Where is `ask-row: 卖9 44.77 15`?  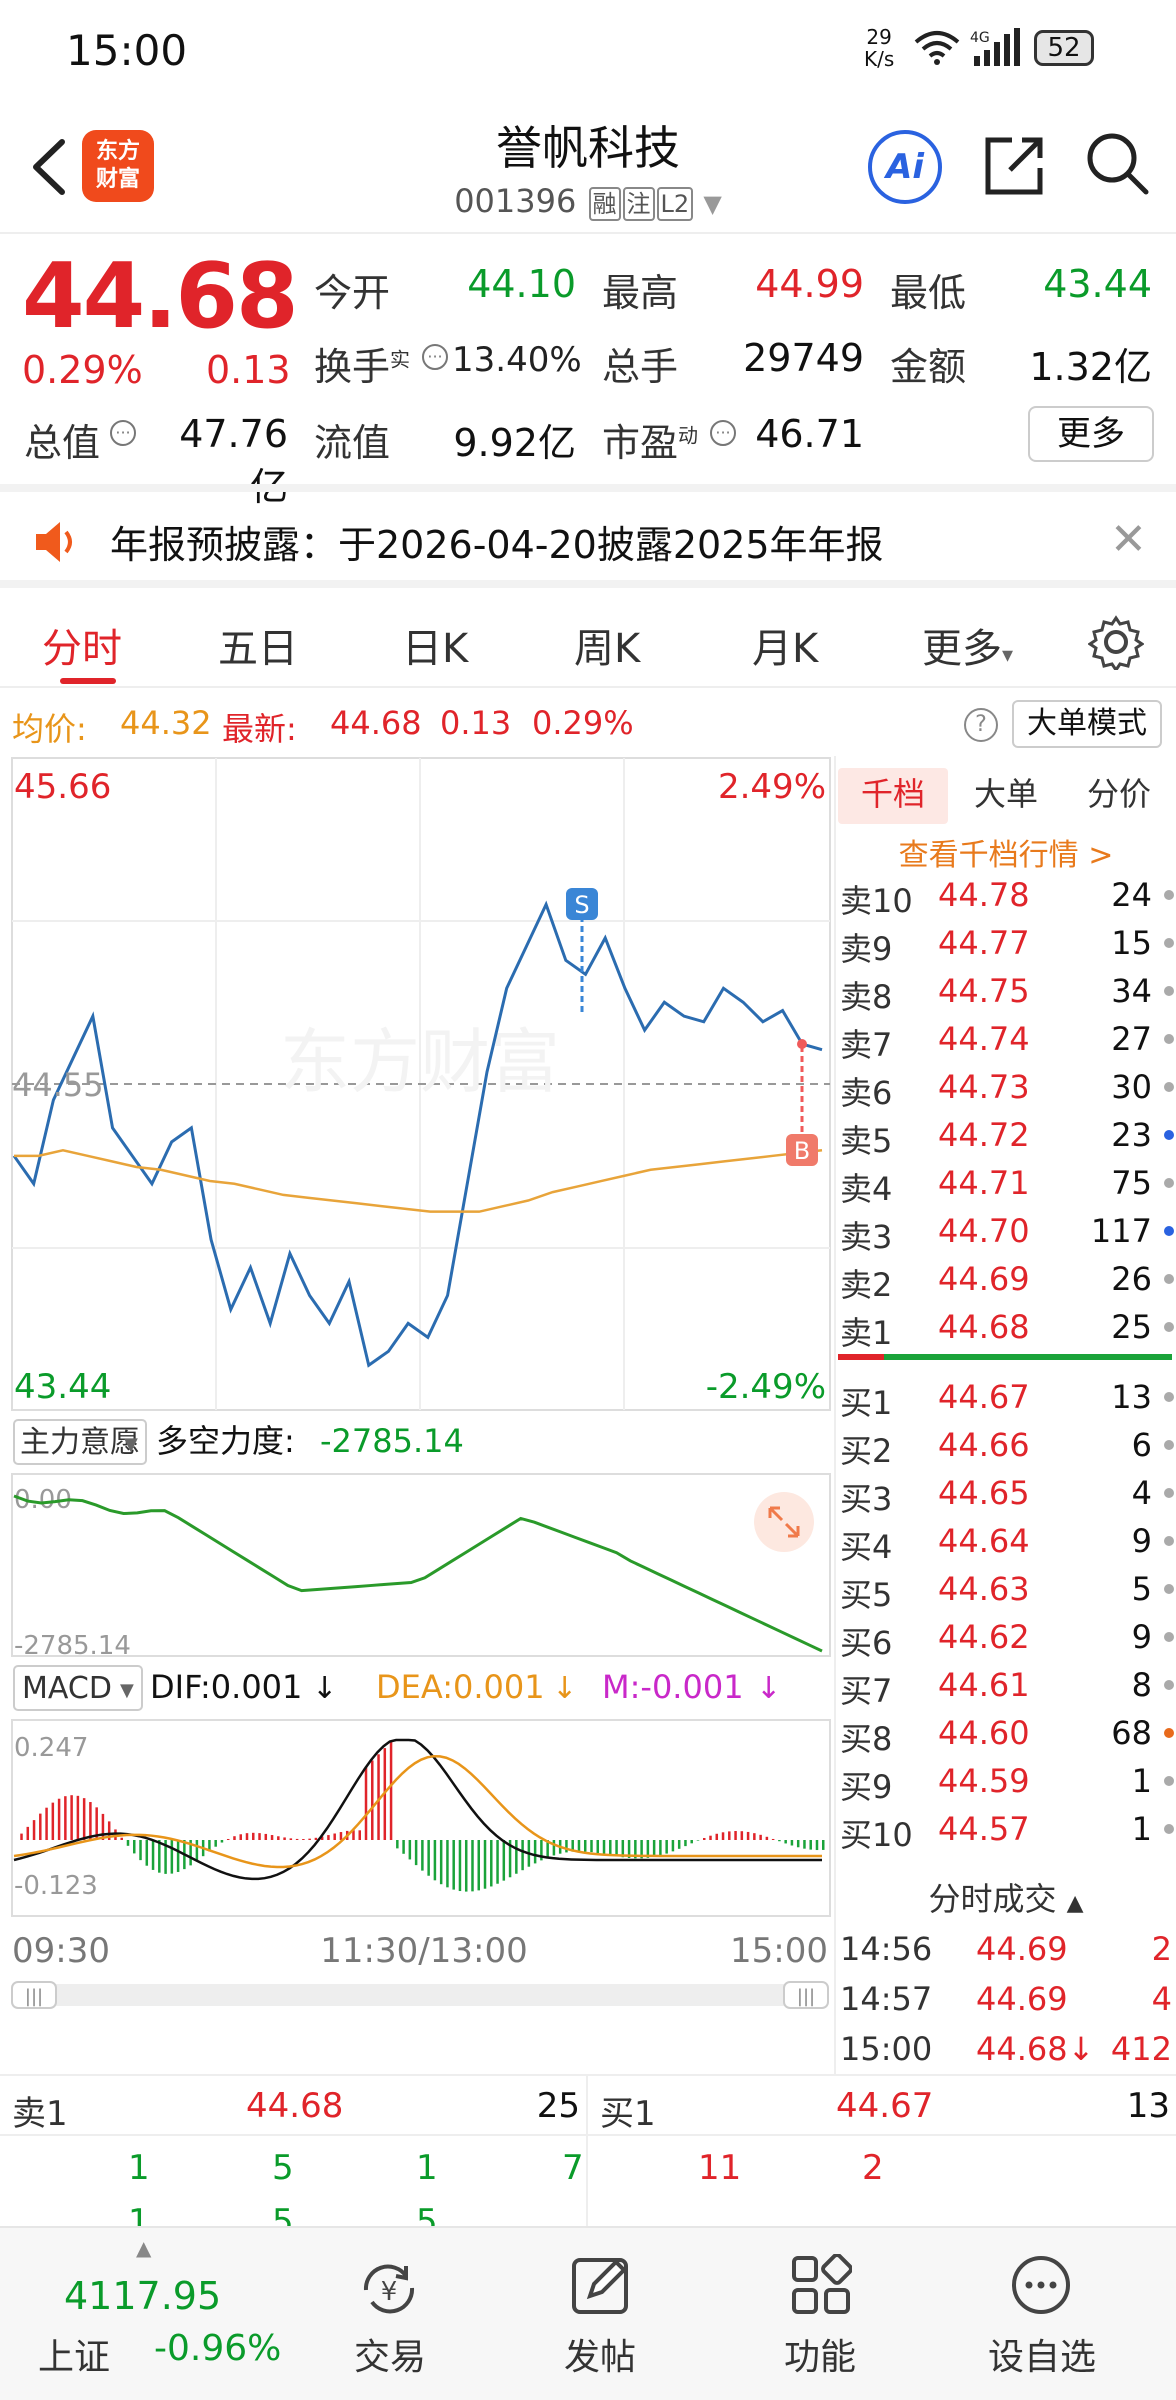 ask-row: 卖9 44.77 15 is located at coordinates (1007, 944).